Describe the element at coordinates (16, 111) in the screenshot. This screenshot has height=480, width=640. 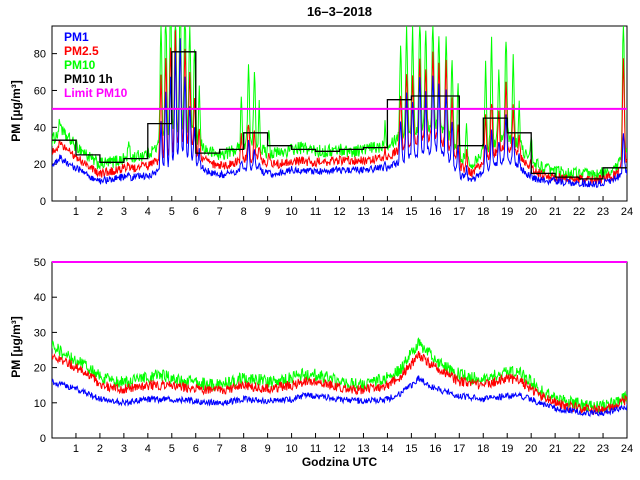
I see `y-axis-label-top: PM [µg/m³]` at that location.